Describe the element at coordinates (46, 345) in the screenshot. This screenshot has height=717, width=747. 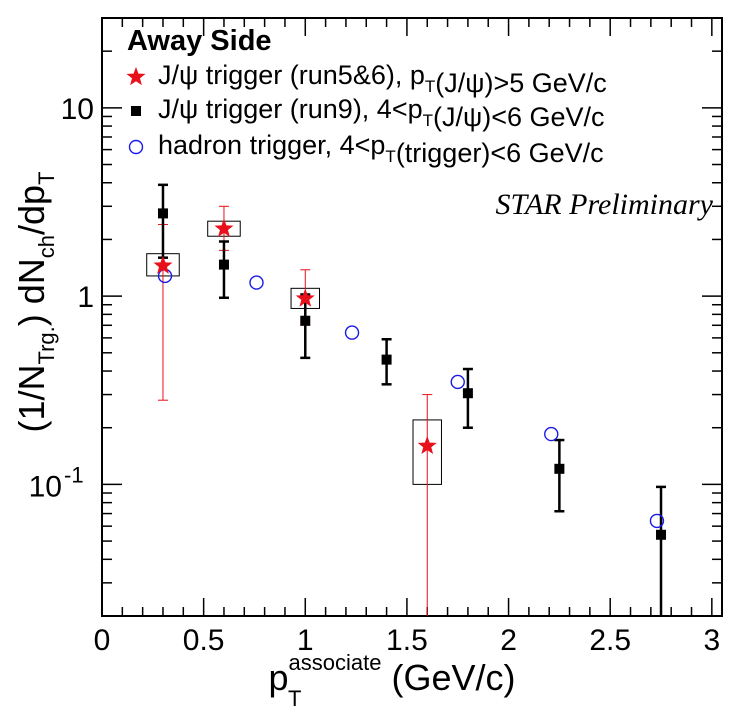
I see `y-axis-title-s1: Trg.` at that location.